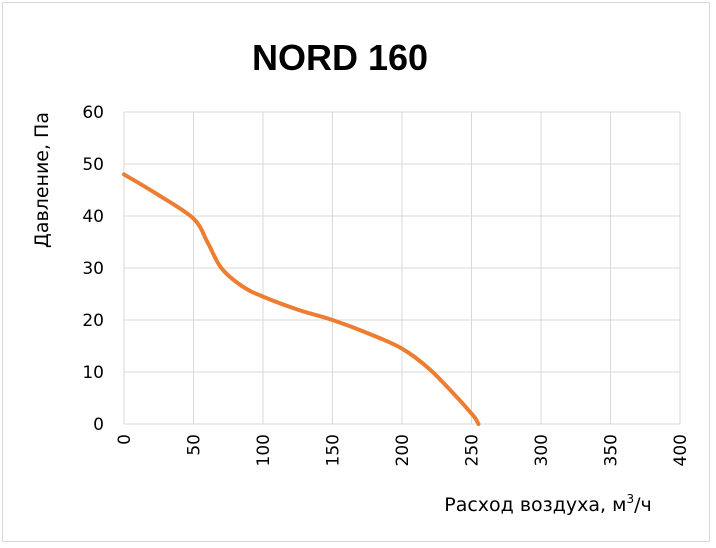 The image size is (716, 548). Describe the element at coordinates (195, 445) in the screenshot. I see `x-tick-label-1: 50` at that location.